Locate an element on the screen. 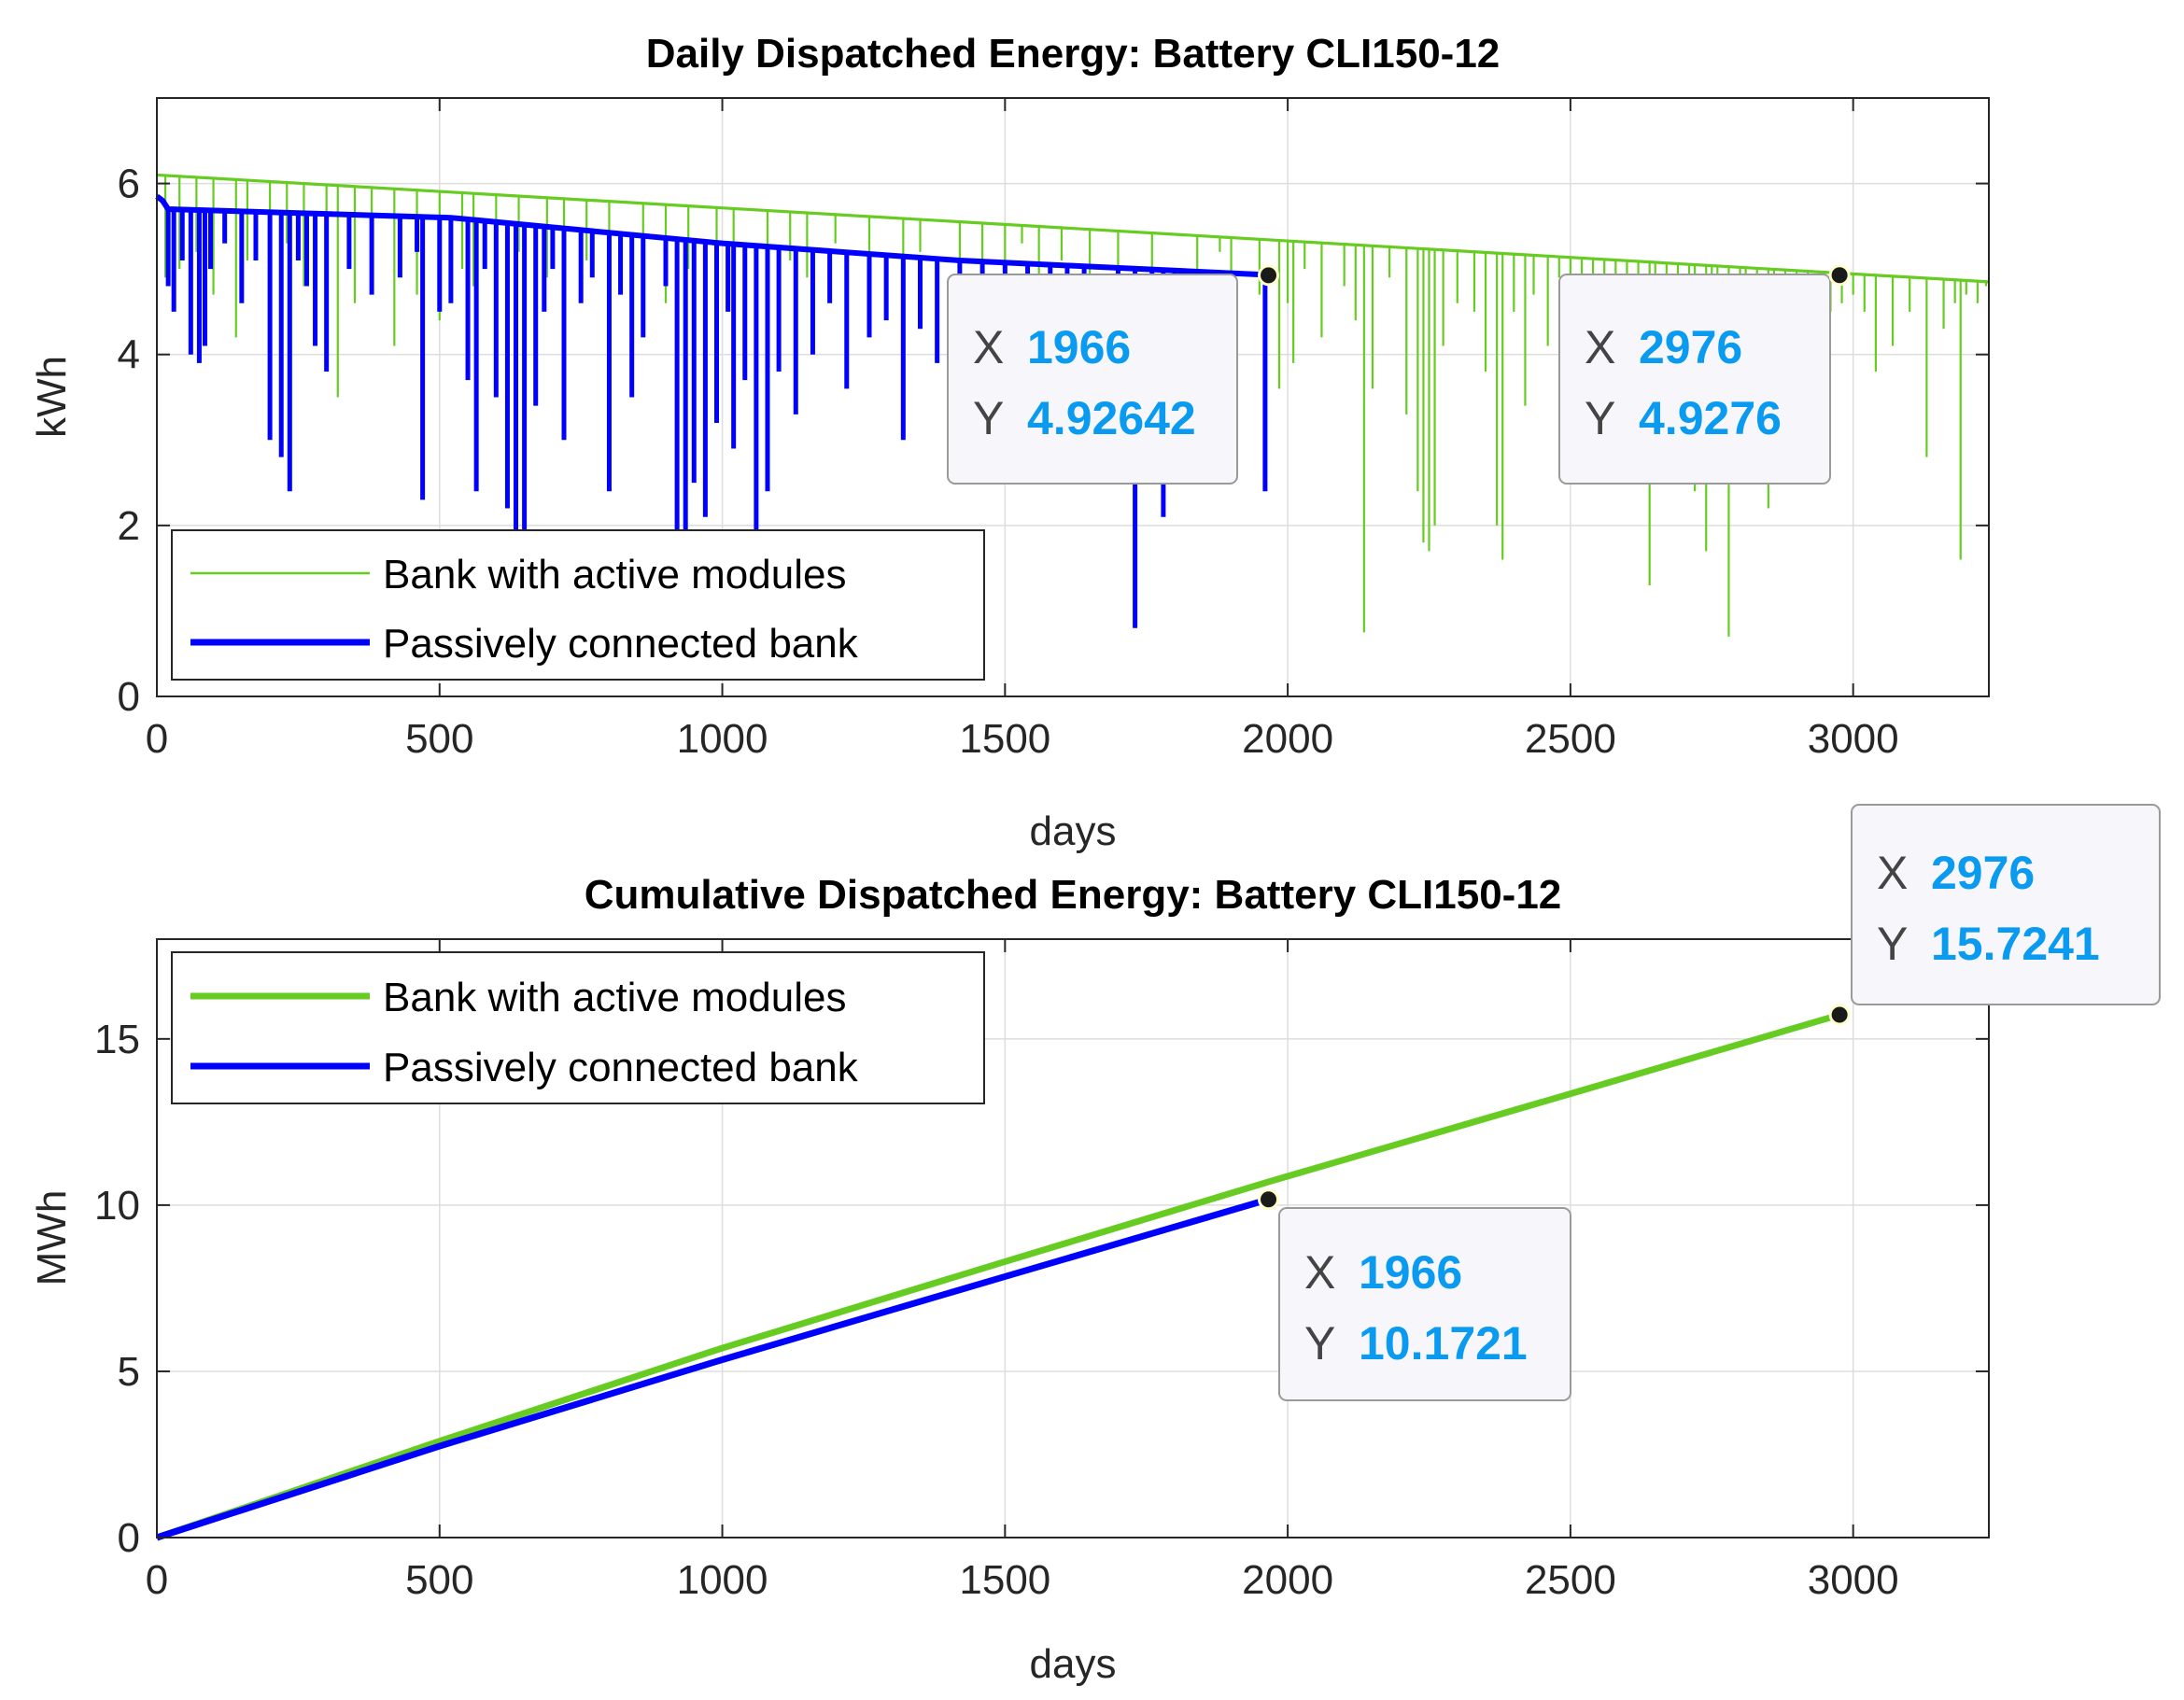 The height and width of the screenshot is (1700, 2184). datatip: X 2976 Y 4.9276 is located at coordinates (1694, 379).